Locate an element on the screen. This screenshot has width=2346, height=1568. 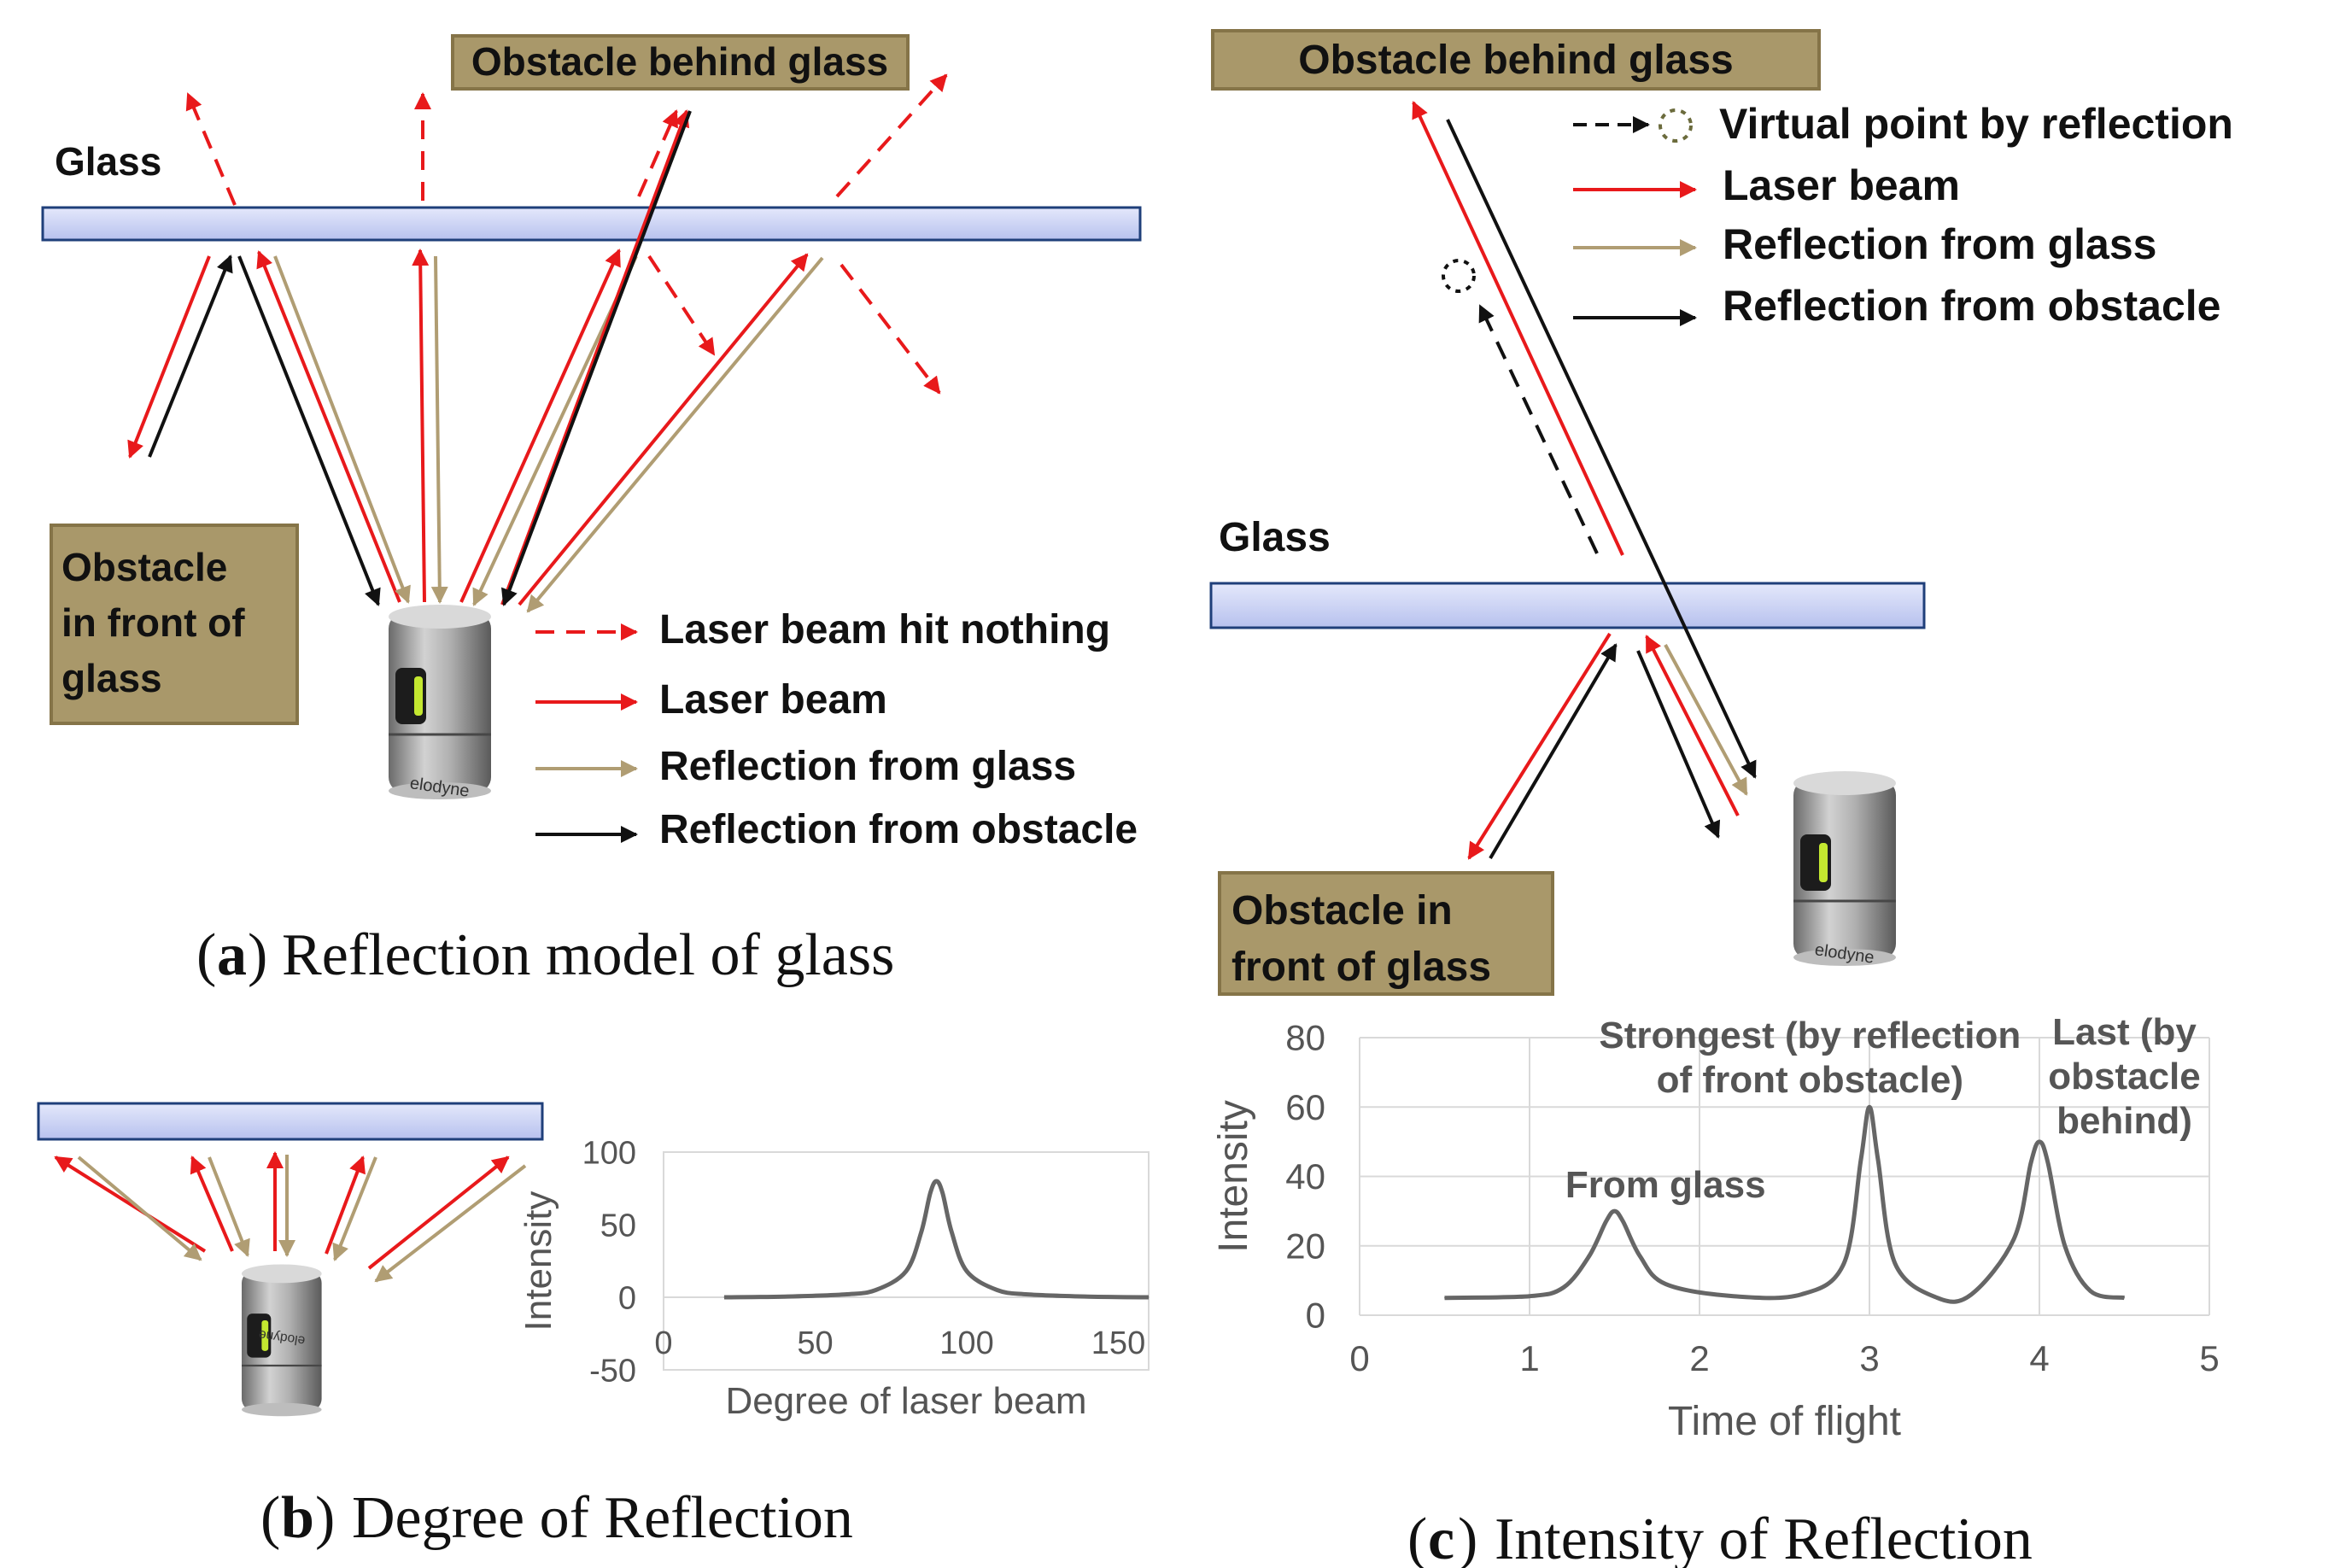
y-tick-label: 0 is located at coordinates (1315, 1316).